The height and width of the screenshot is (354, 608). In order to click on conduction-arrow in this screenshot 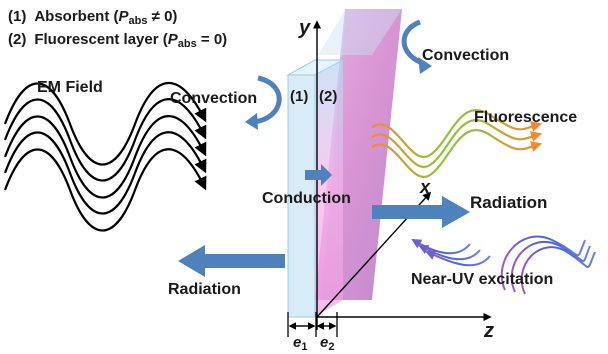, I will do `click(318, 175)`.